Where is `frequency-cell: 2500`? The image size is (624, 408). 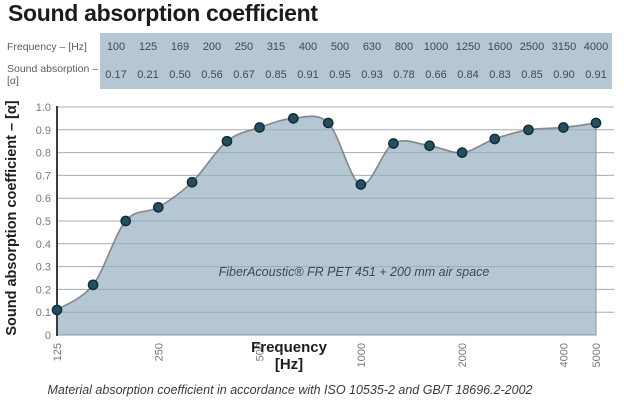
frequency-cell: 2500 is located at coordinates (532, 47).